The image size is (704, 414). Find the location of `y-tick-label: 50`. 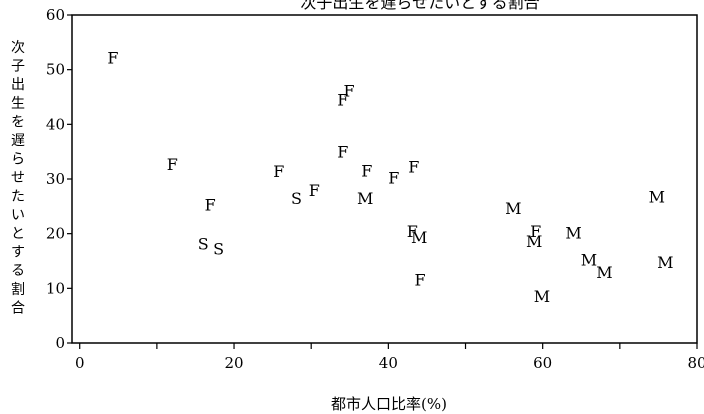

y-tick-label: 50 is located at coordinates (55, 70).